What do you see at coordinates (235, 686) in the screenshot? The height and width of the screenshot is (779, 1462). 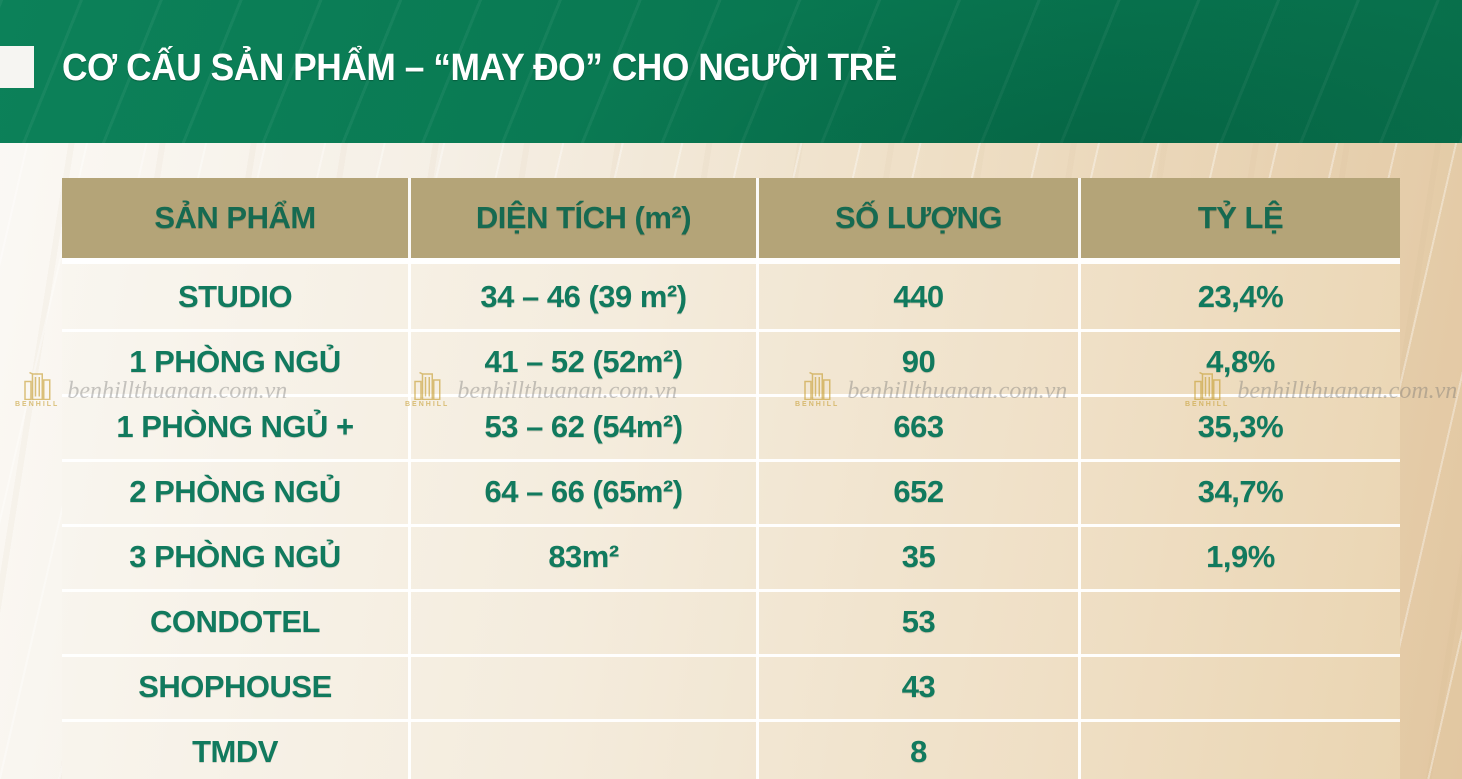 I see `table-cell: SHOPHOUSE` at bounding box center [235, 686].